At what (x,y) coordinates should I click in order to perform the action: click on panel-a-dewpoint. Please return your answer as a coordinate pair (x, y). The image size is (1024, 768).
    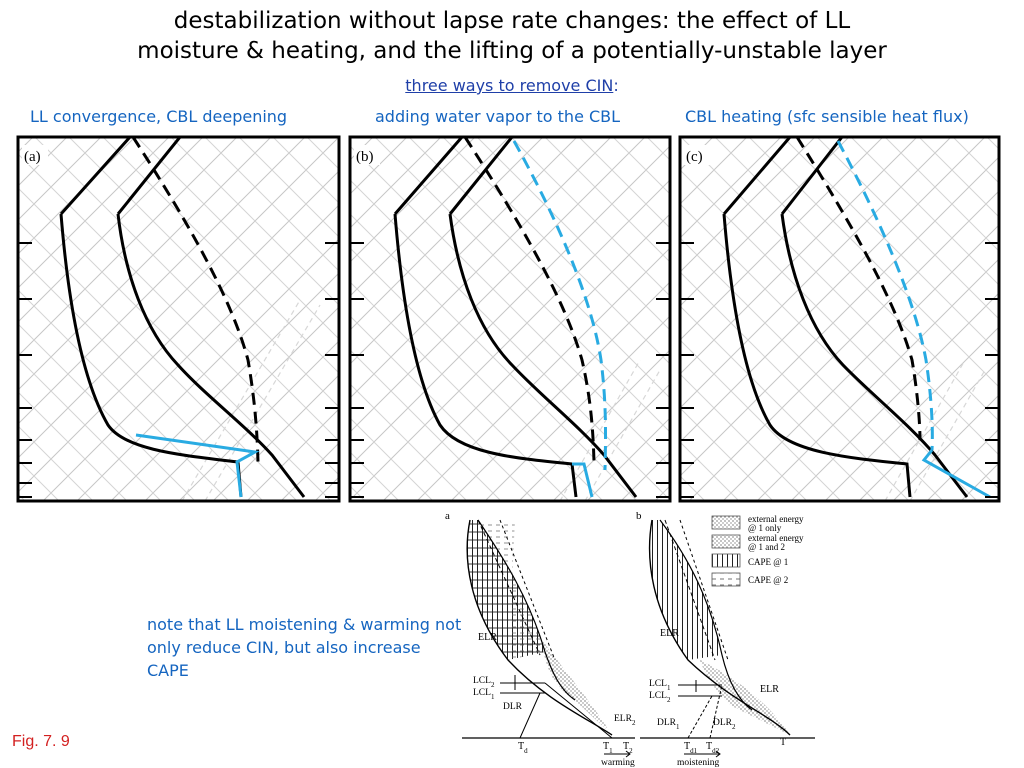
    Looking at the image, I should click on (151, 355).